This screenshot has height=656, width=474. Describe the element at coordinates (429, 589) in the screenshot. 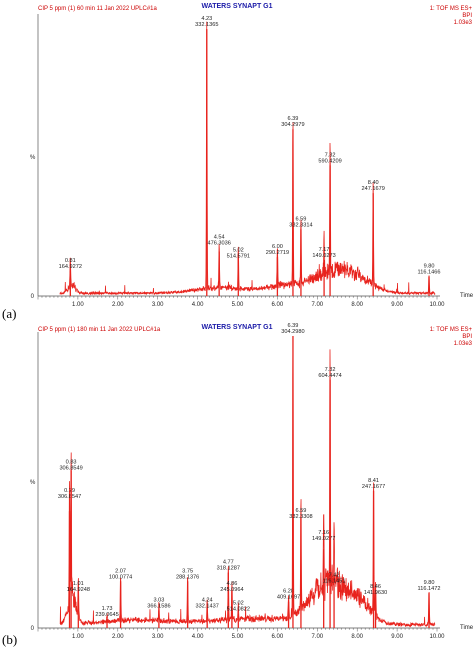

I see `peak-mz-label: 116.1472` at that location.